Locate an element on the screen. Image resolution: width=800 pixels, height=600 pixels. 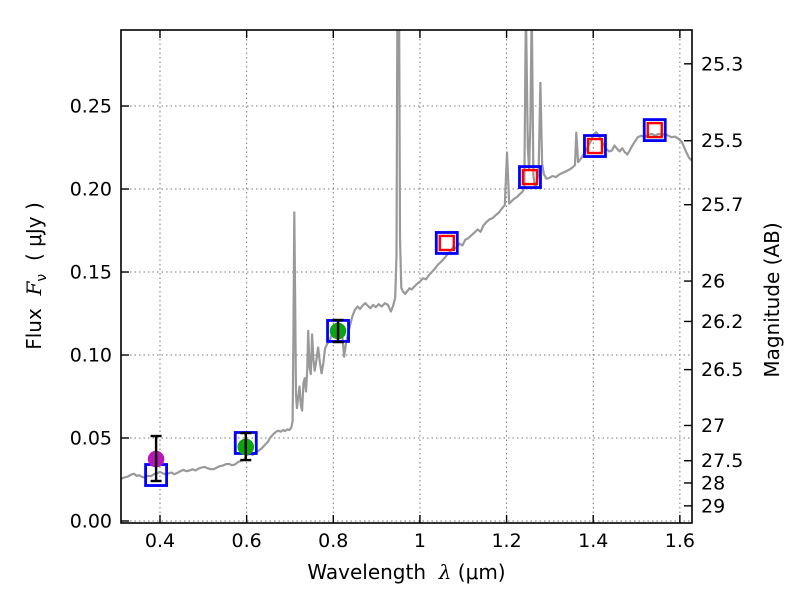
x-tick-label: 1.6 is located at coordinates (680, 541).